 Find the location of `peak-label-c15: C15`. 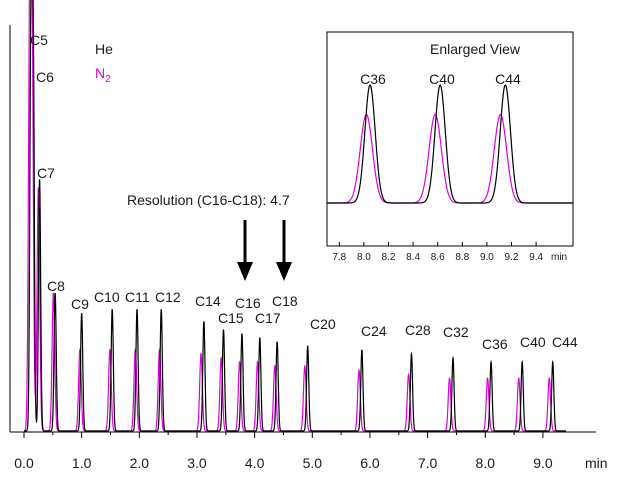

peak-label-c15: C15 is located at coordinates (231, 318).